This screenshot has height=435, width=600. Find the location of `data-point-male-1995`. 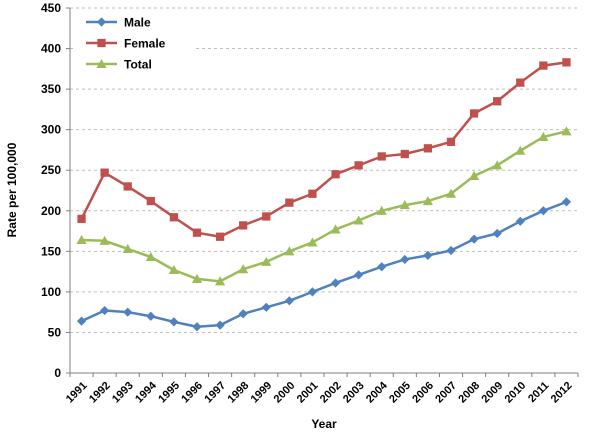

data-point-male-1995 is located at coordinates (174, 322).